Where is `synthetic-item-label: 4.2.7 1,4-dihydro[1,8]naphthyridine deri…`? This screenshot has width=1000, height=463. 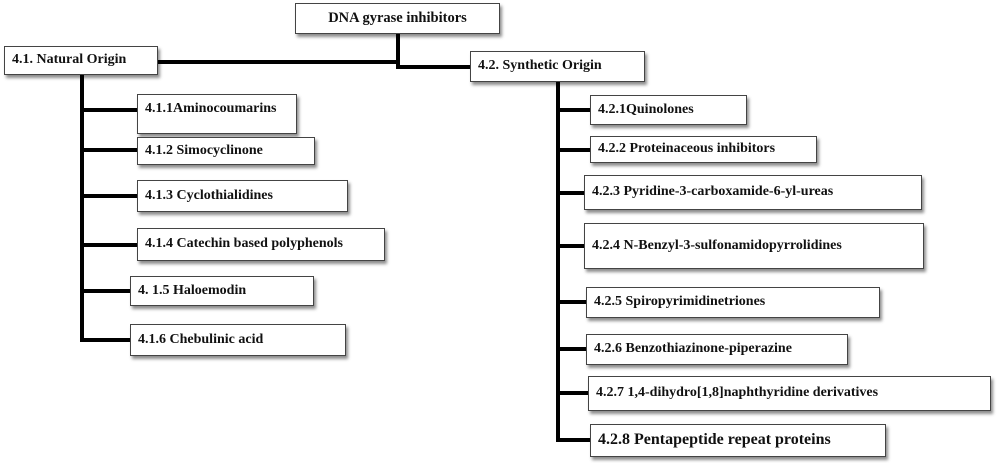 synthetic-item-label: 4.2.7 1,4-dihydro[1,8]naphthyridine deri… is located at coordinates (737, 393).